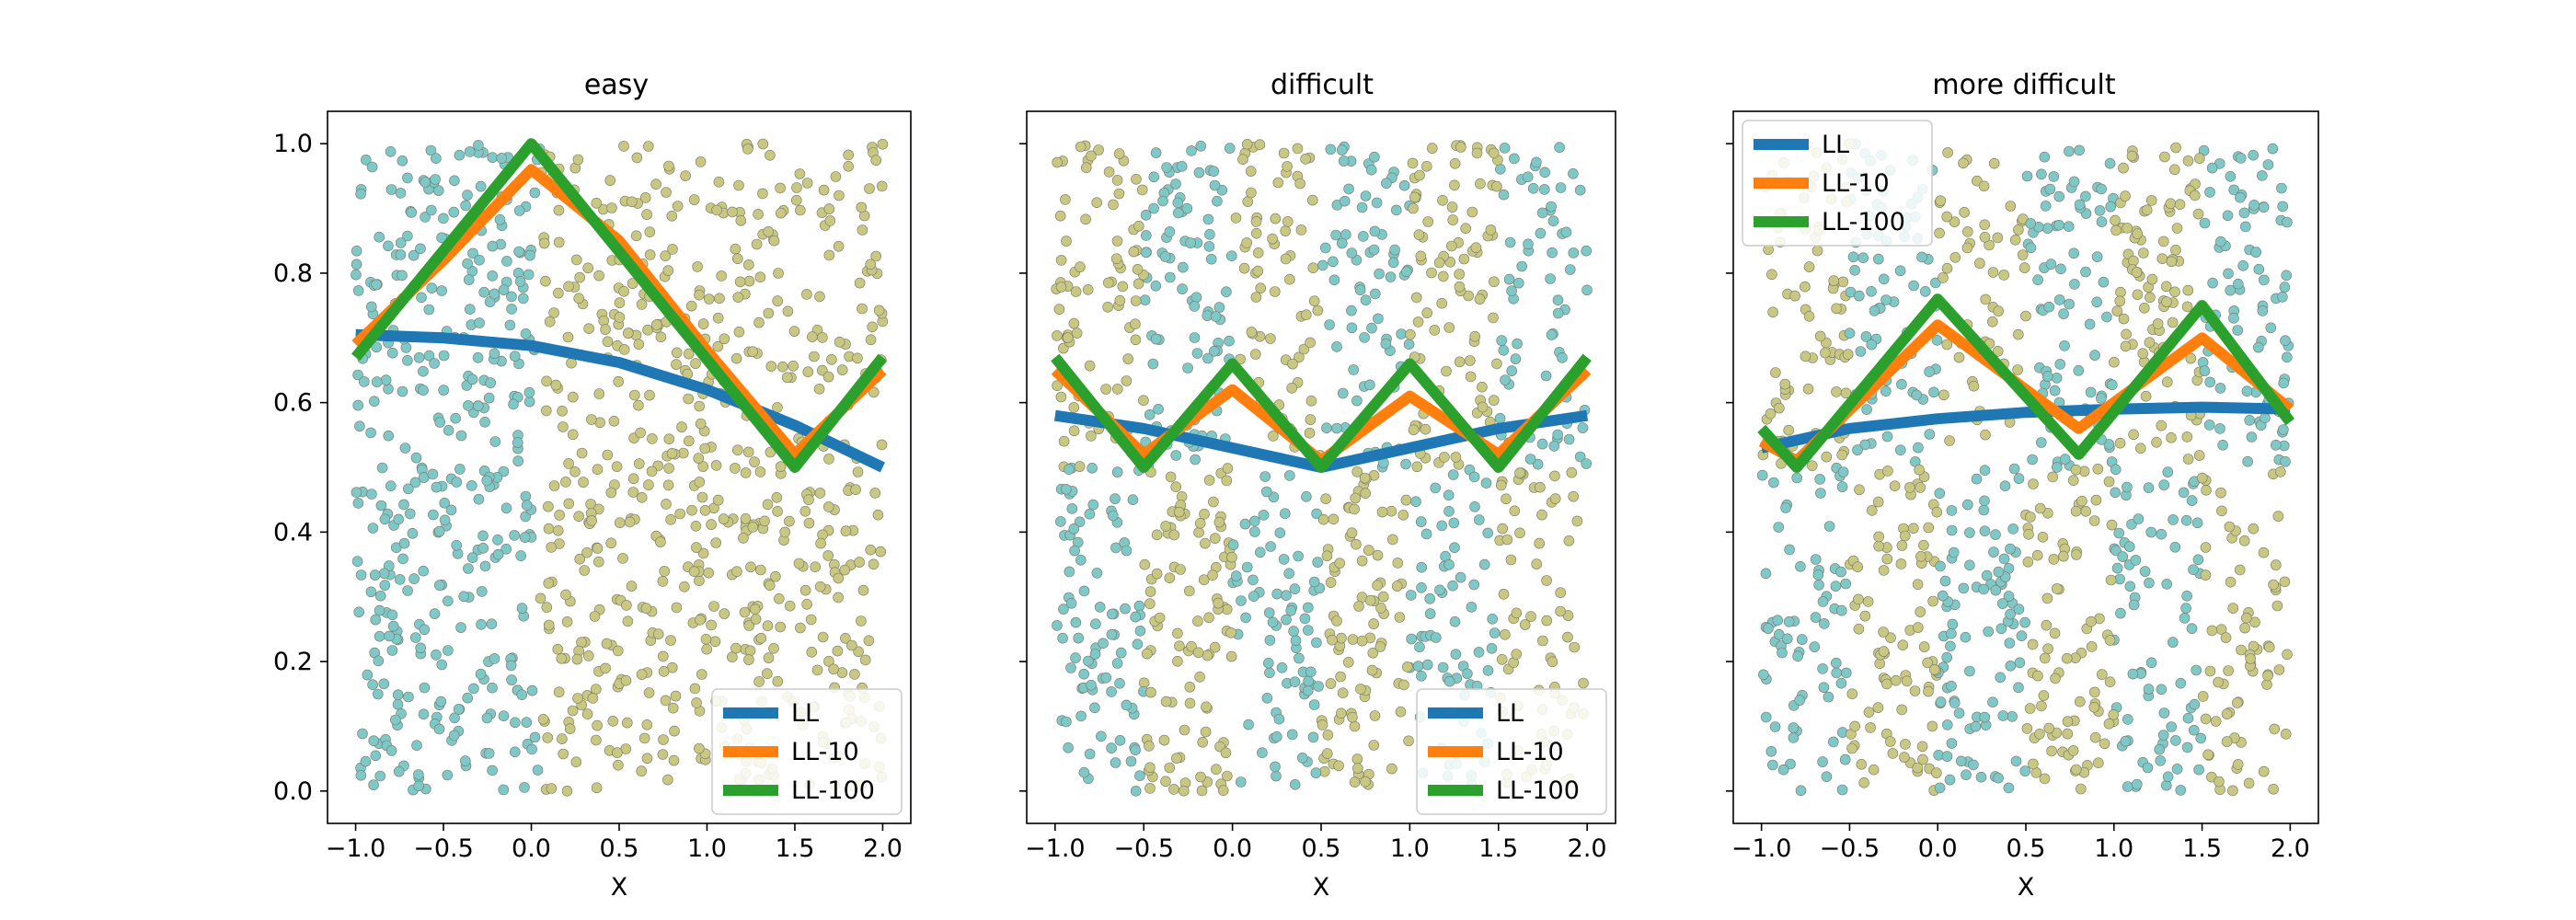  What do you see at coordinates (293, 144) in the screenshot?
I see `y-tick-label: 1.0` at bounding box center [293, 144].